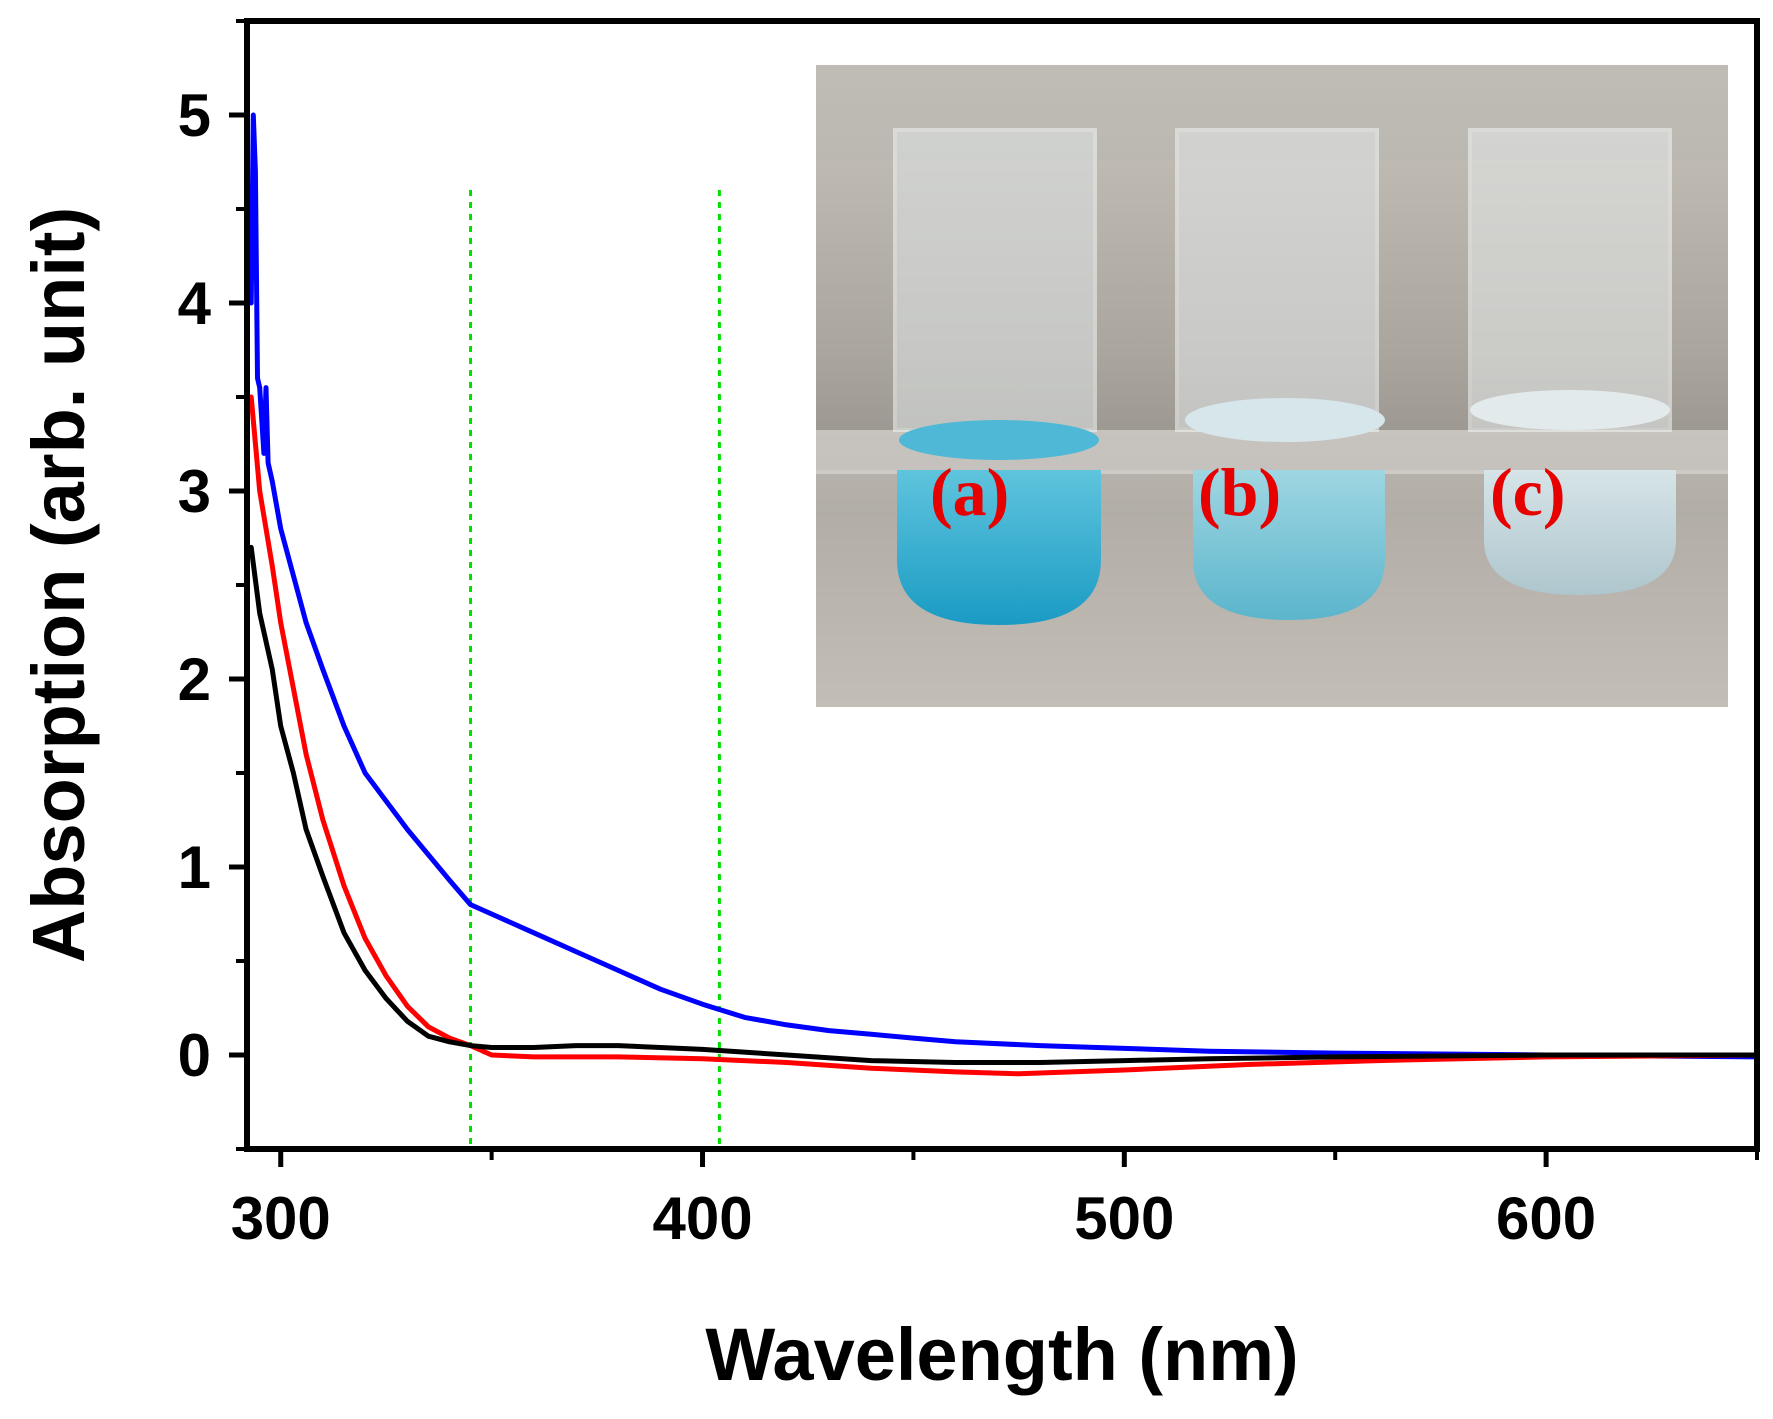 The height and width of the screenshot is (1419, 1773). I want to click on y-tick-label: 3, so click(194, 491).